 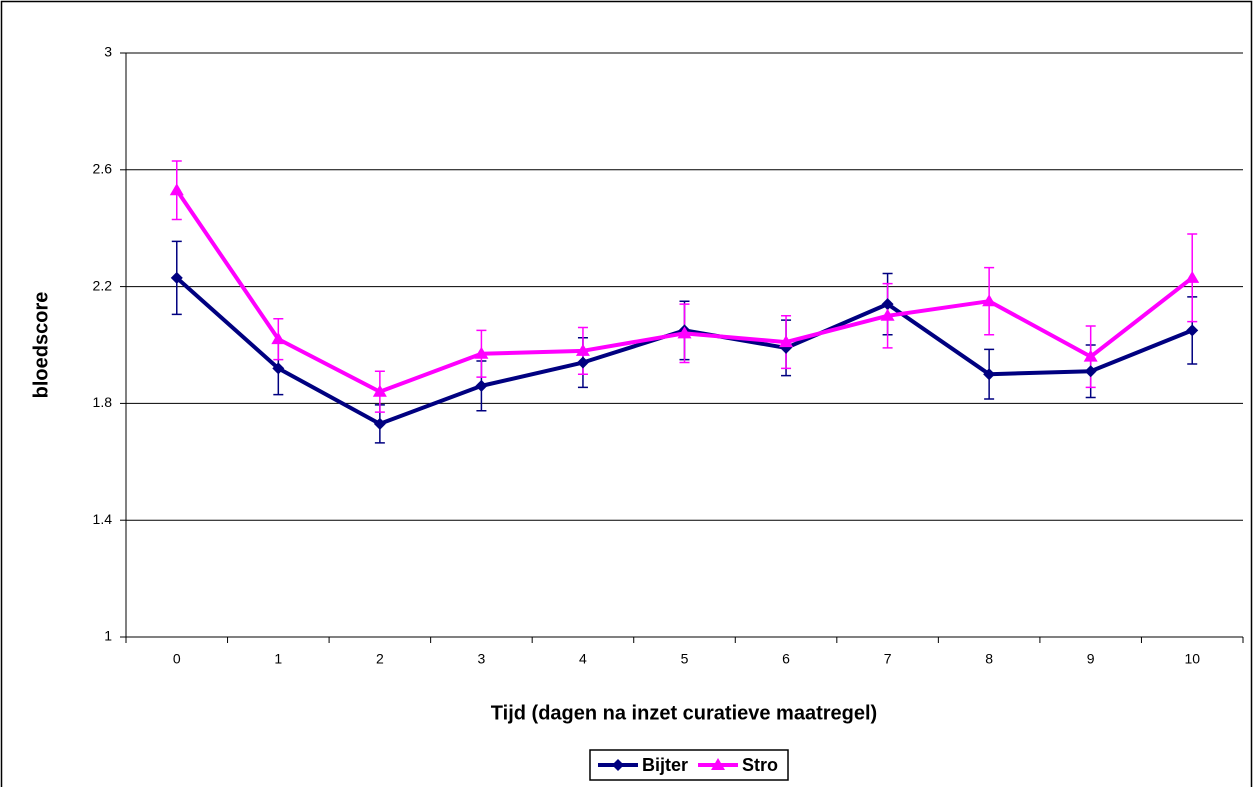 What do you see at coordinates (177, 659) in the screenshot?
I see `x-tick-label: 0` at bounding box center [177, 659].